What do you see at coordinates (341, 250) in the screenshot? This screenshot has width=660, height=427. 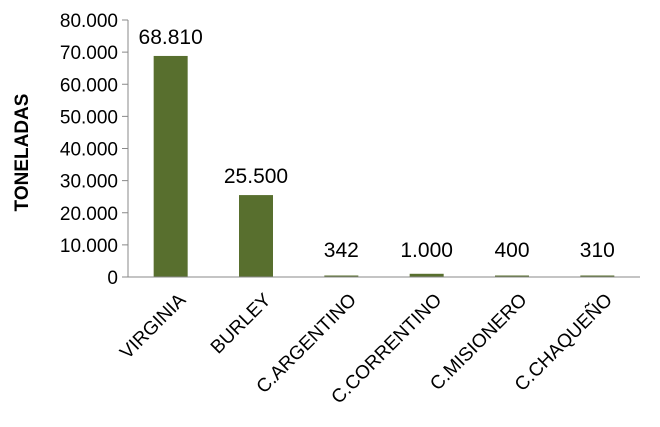 I see `data-label: 342` at bounding box center [341, 250].